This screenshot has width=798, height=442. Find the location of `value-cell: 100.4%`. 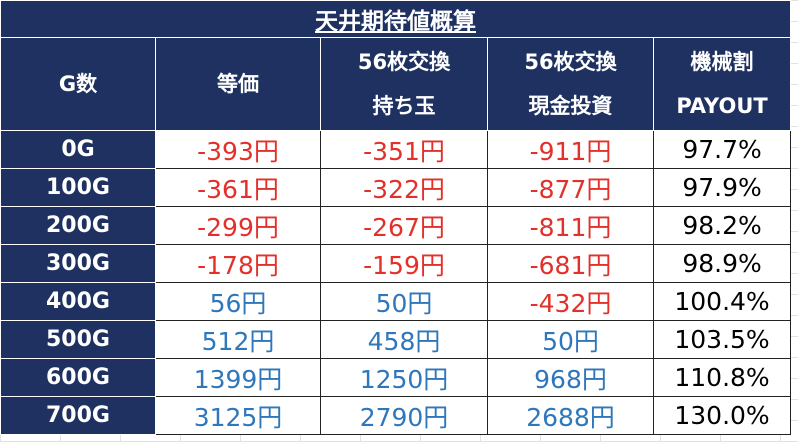

value-cell: 100.4% is located at coordinates (722, 301).